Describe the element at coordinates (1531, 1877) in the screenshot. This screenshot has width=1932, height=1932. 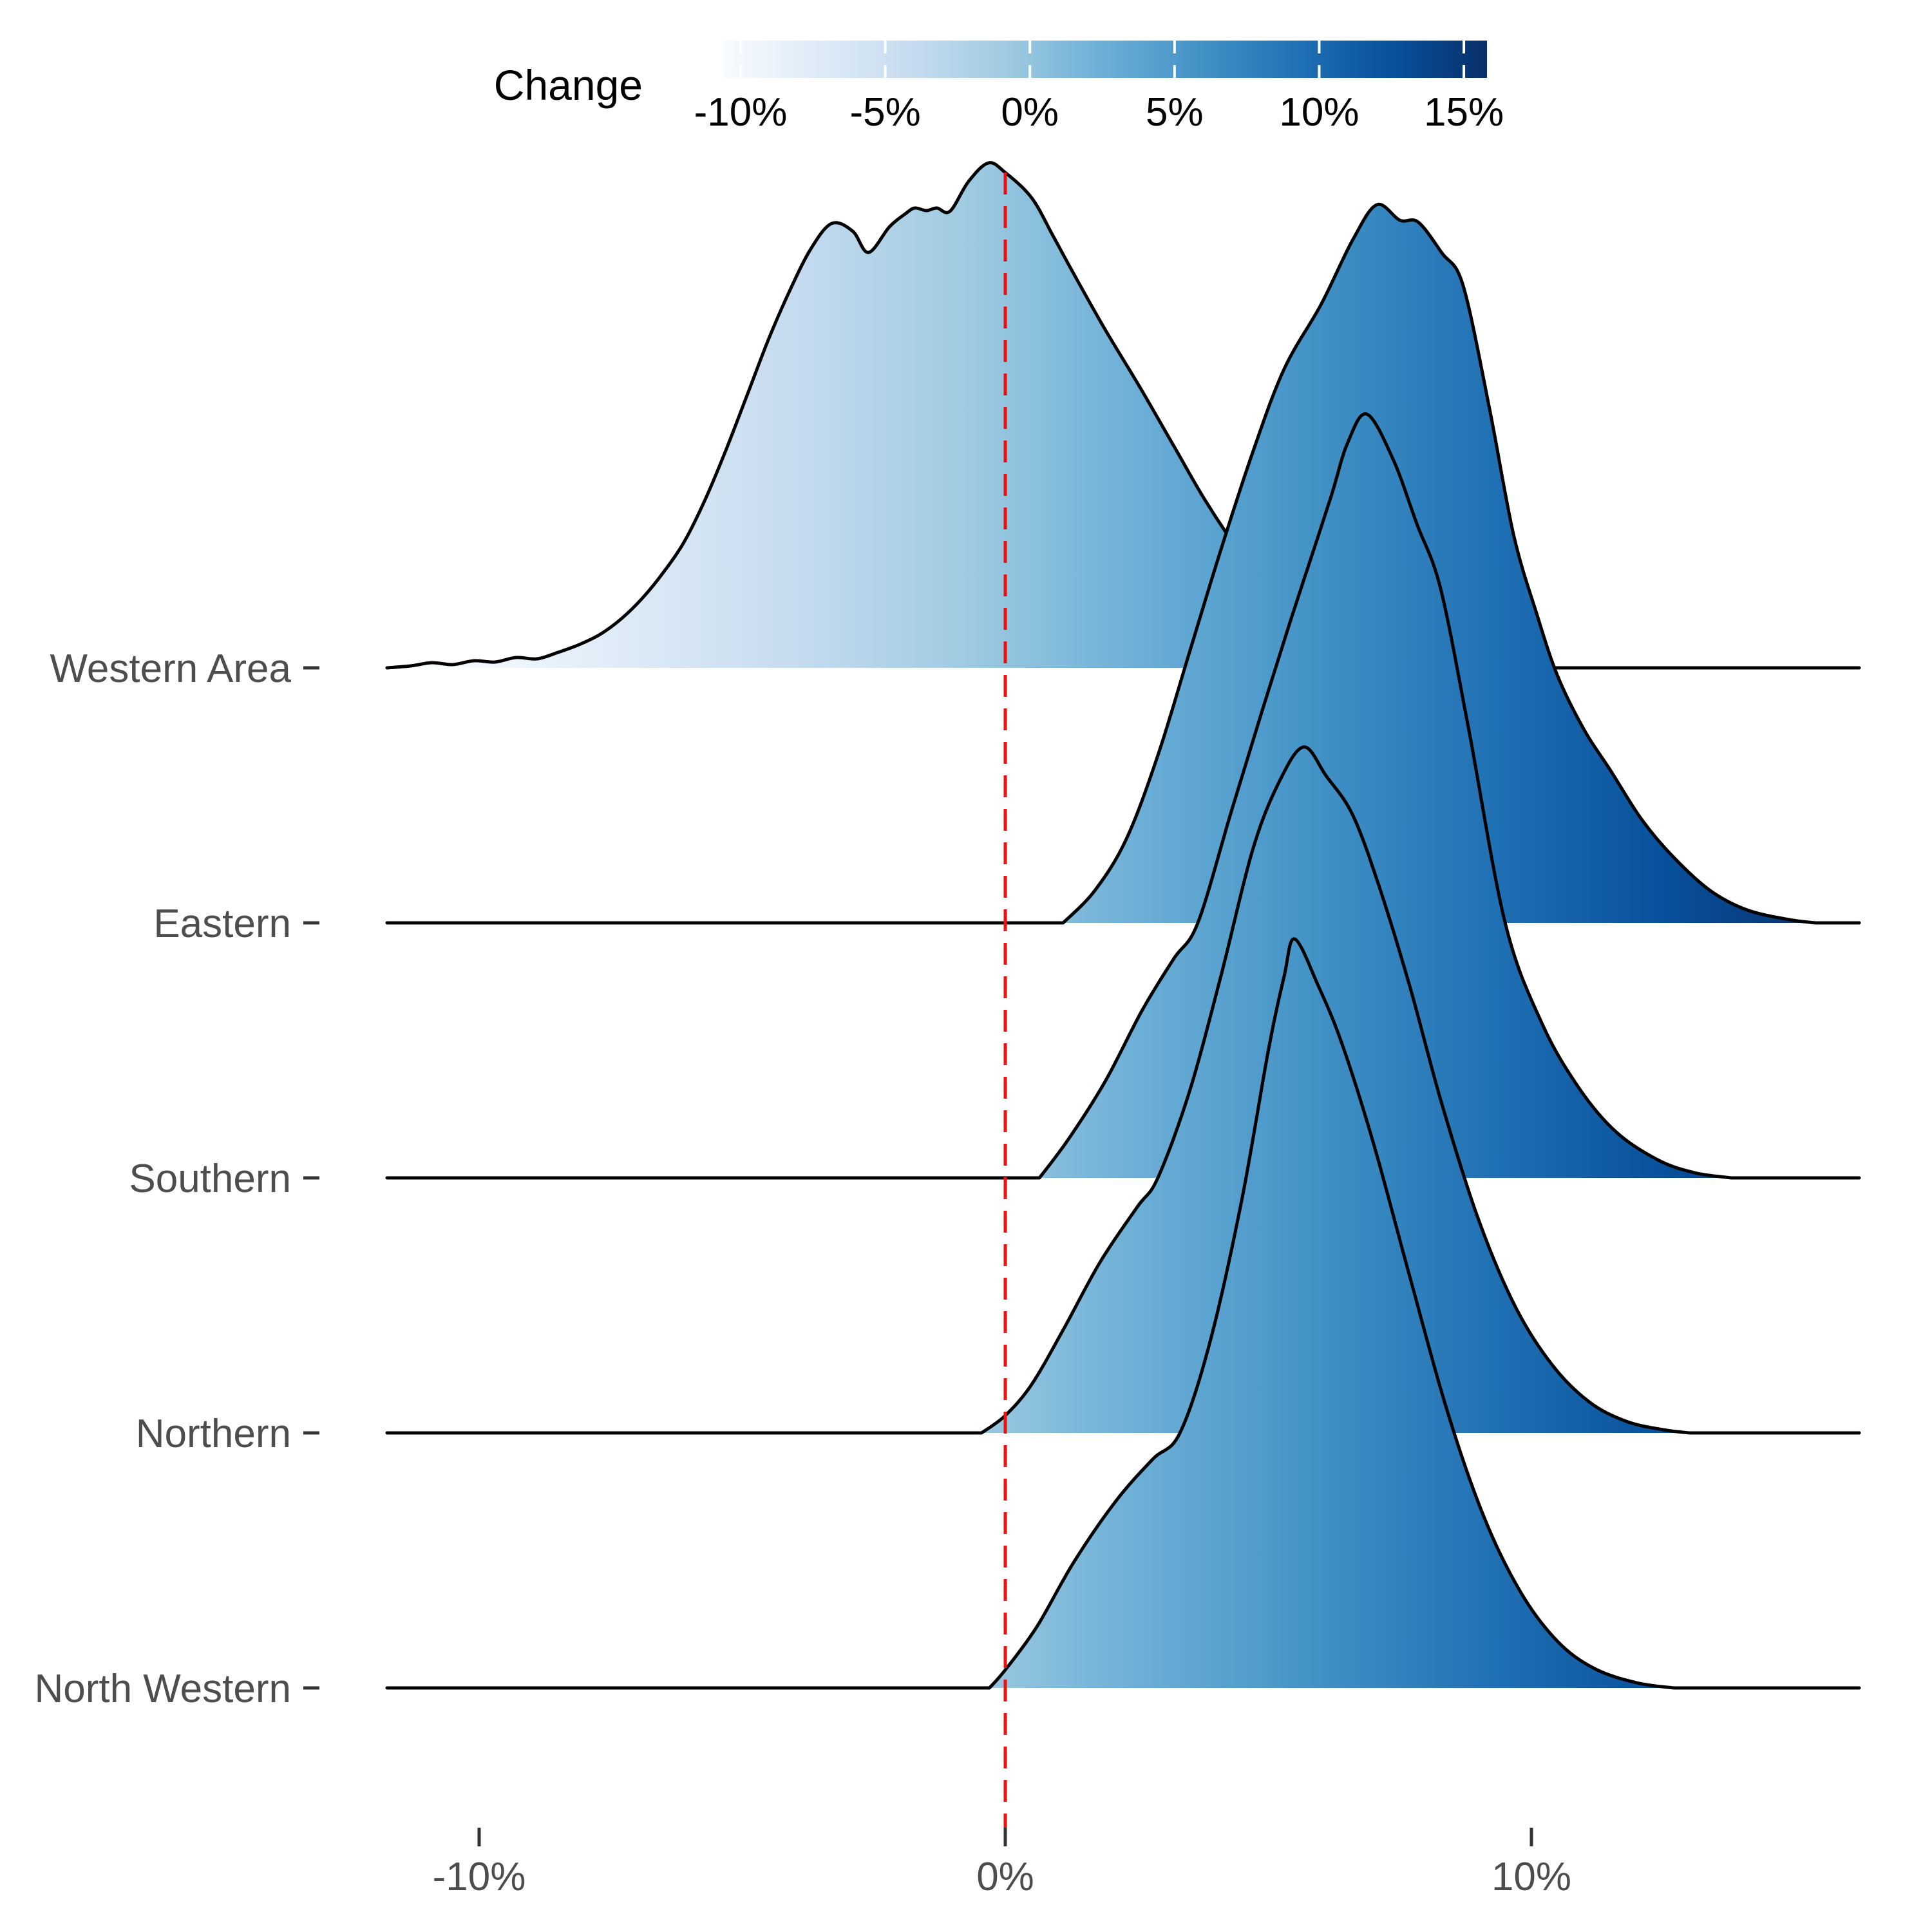
I see `x-label-10: 10%` at that location.